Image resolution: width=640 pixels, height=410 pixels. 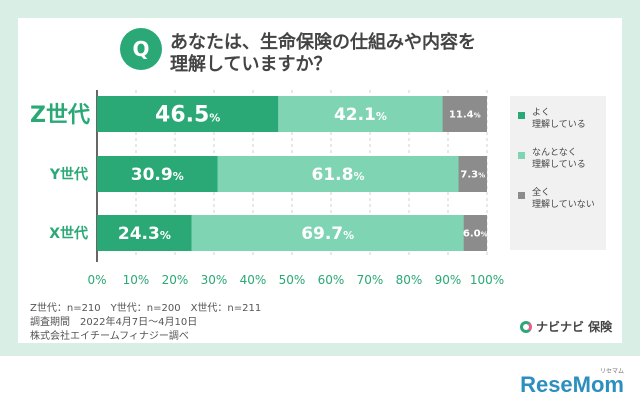 What do you see at coordinates (448, 280) in the screenshot?
I see `x-tick-label: 90%` at bounding box center [448, 280].